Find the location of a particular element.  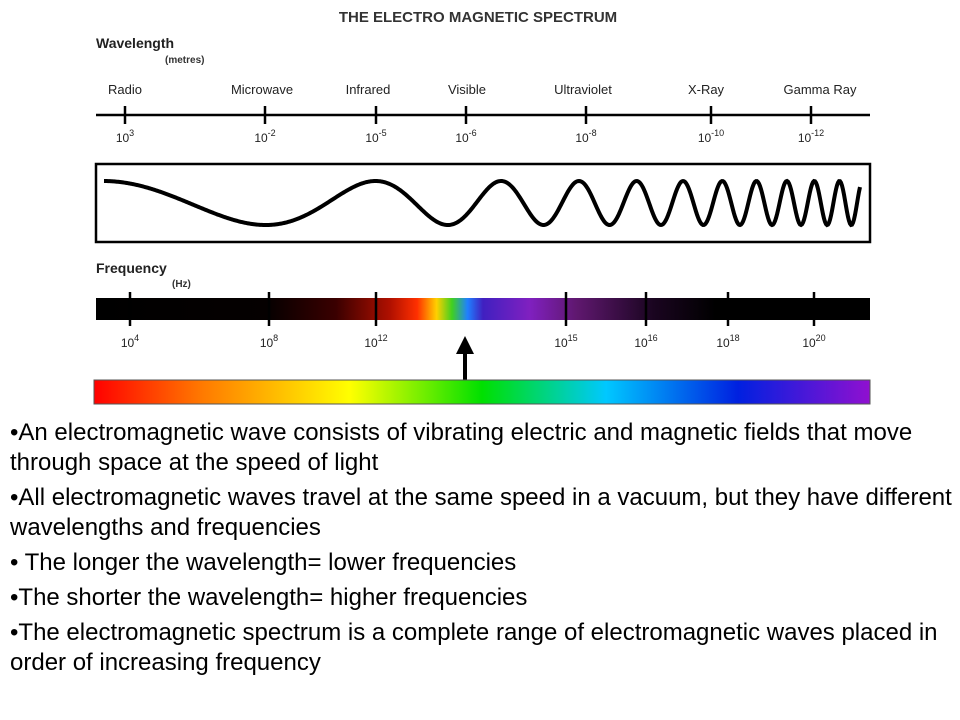

frequency-ticks is located at coordinates (472, 309).